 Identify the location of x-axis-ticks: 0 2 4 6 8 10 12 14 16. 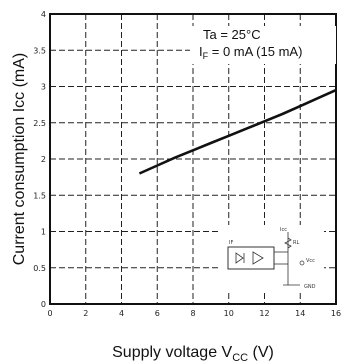
(194, 313).